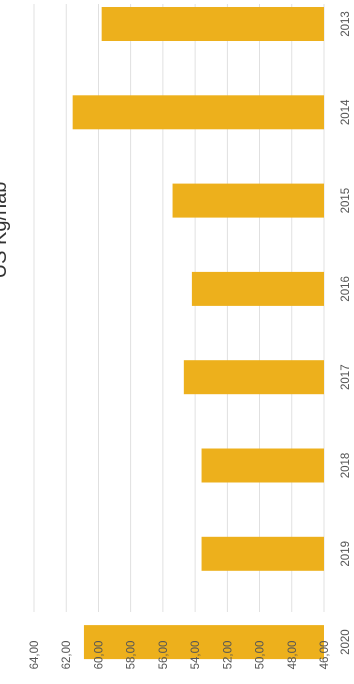  What do you see at coordinates (35, 655) in the screenshot?
I see `value-tick-label: 64,00` at bounding box center [35, 655].